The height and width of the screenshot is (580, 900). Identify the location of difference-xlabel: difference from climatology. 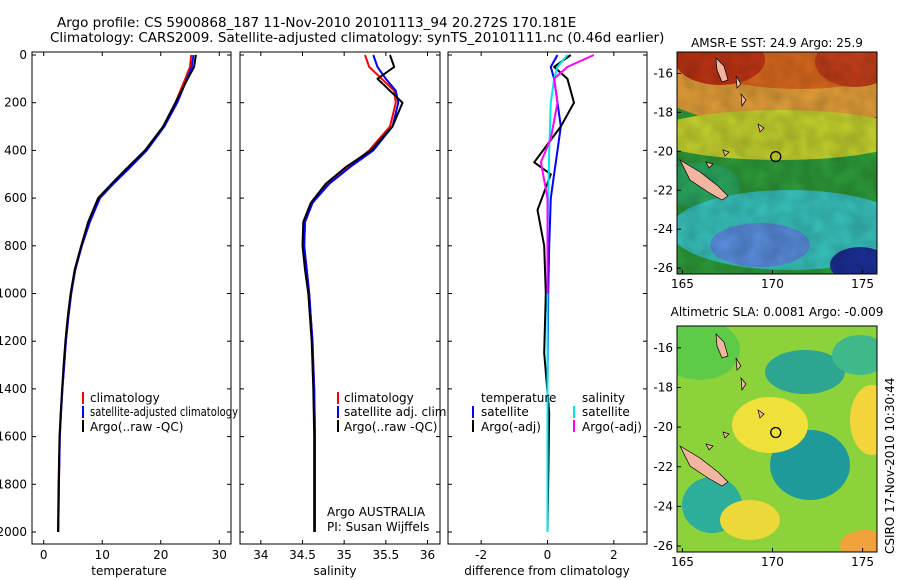
(547, 571).